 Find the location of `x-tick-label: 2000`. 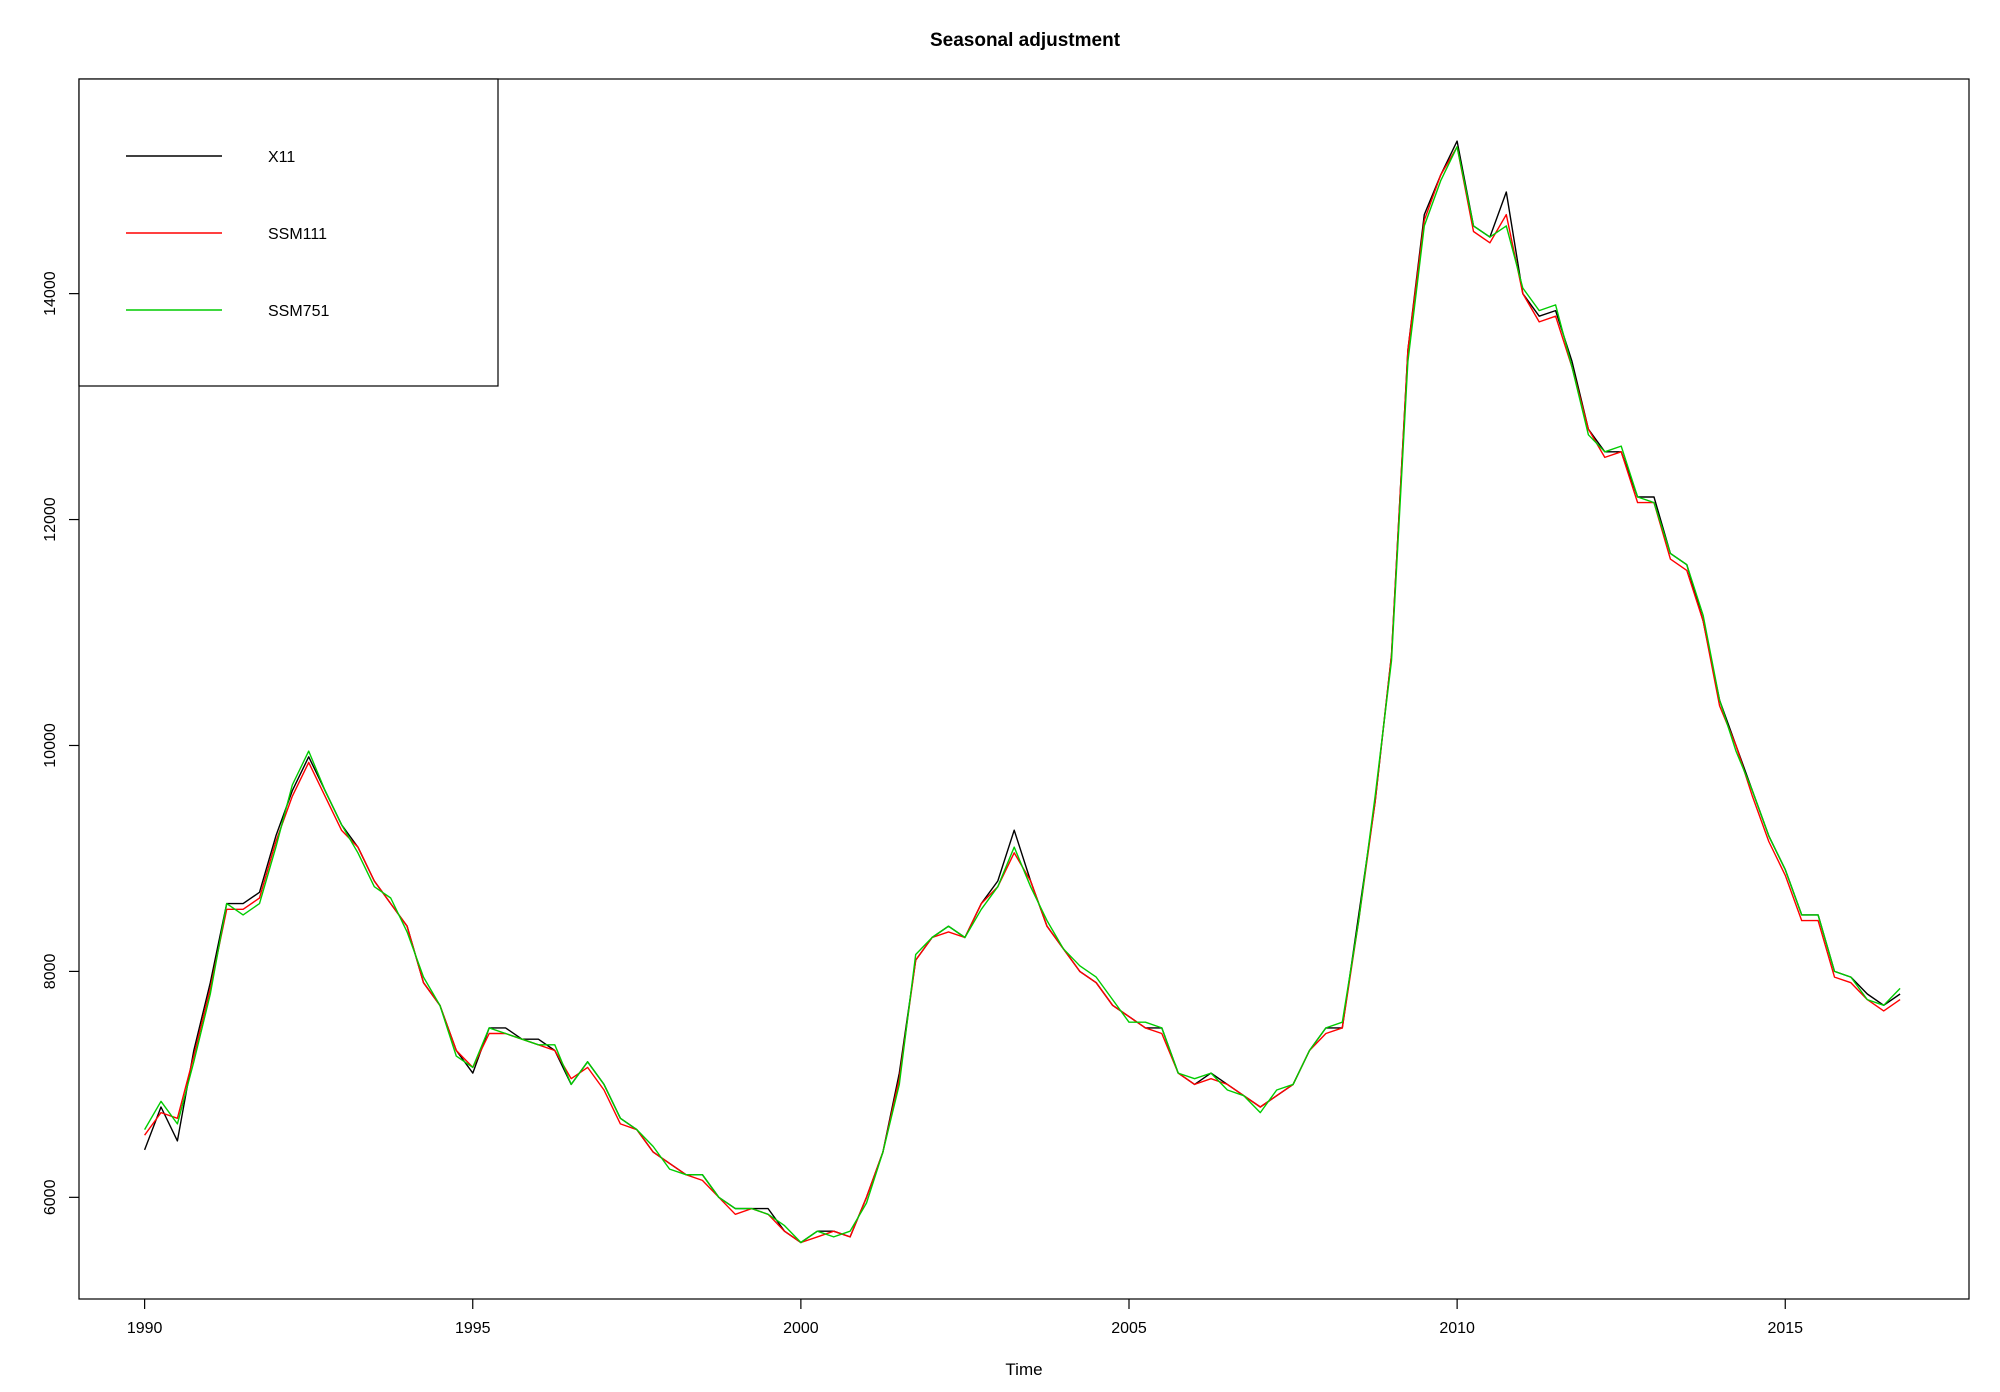

x-tick-label: 2000 is located at coordinates (801, 1328).